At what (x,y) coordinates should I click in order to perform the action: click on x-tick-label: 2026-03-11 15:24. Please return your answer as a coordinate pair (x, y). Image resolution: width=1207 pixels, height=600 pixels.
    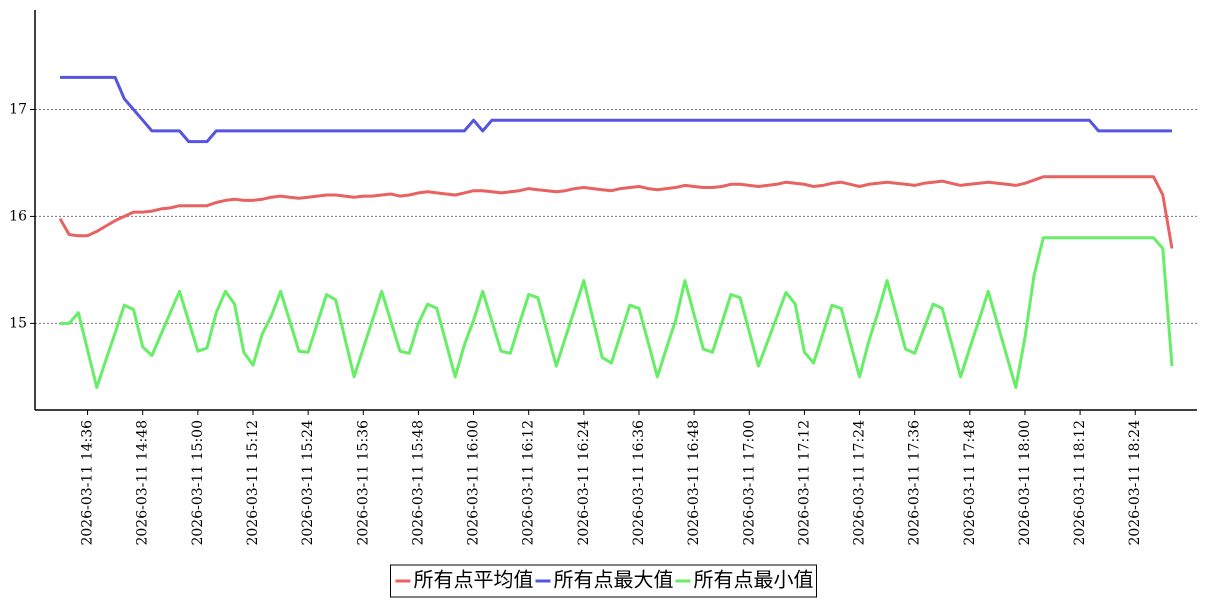
    Looking at the image, I should click on (308, 483).